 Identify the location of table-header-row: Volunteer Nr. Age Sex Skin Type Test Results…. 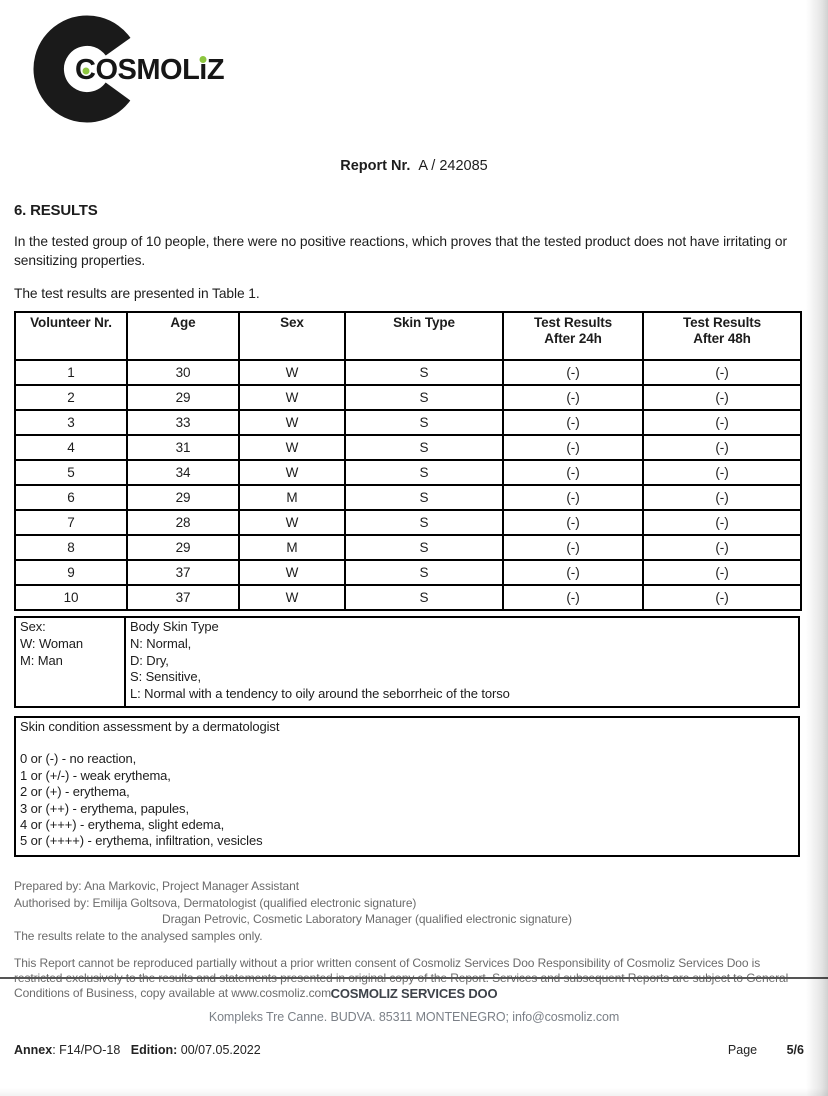
(408, 336).